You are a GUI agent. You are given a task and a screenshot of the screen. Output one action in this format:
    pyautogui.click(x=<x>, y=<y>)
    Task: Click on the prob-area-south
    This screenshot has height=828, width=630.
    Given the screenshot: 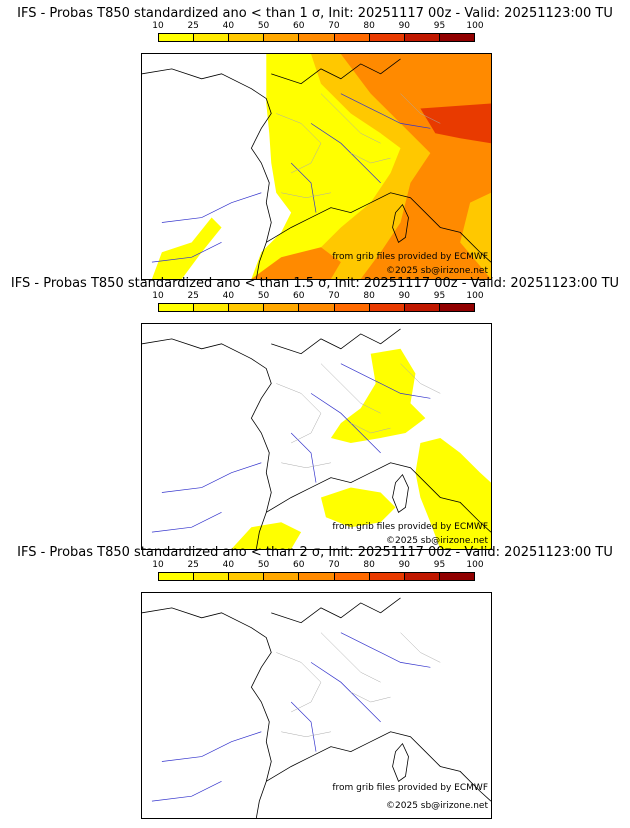 What is the action you would take?
    pyautogui.click(x=358, y=507)
    